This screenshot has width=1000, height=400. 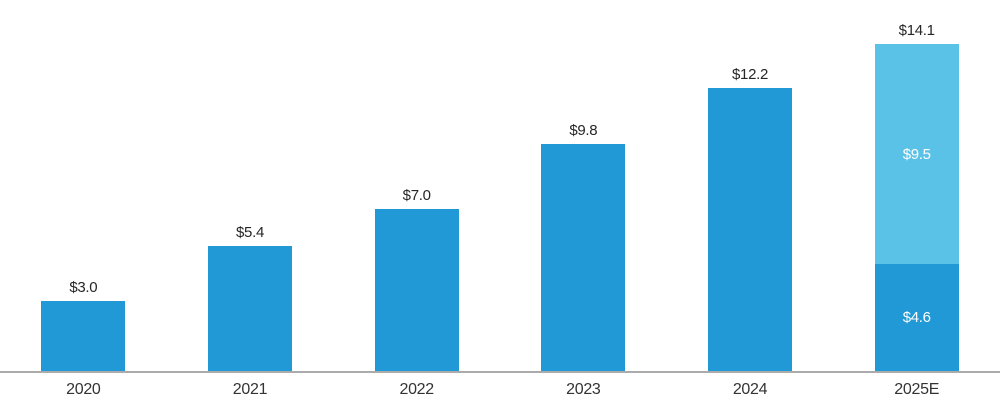 I want to click on bar-segment: $9.5, so click(x=916, y=154).